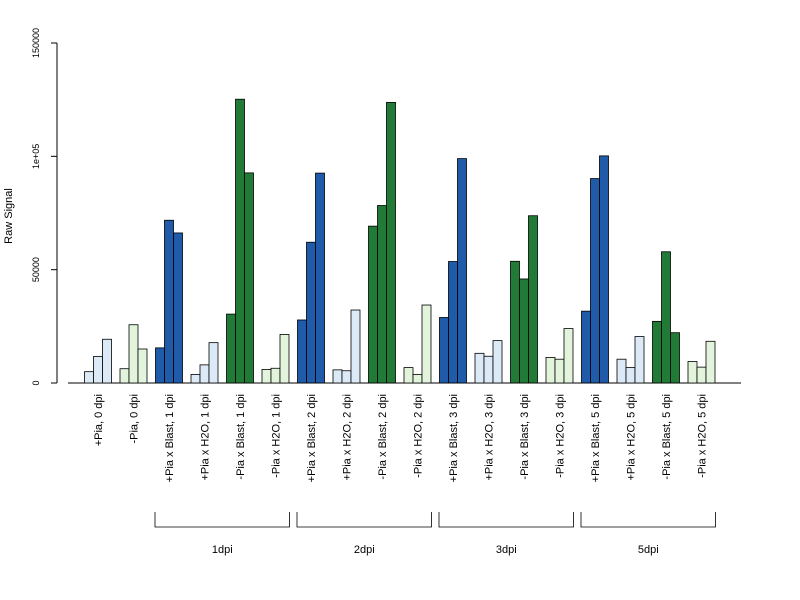  What do you see at coordinates (506, 550) in the screenshot?
I see `group-bracket-label: 3dpi` at bounding box center [506, 550].